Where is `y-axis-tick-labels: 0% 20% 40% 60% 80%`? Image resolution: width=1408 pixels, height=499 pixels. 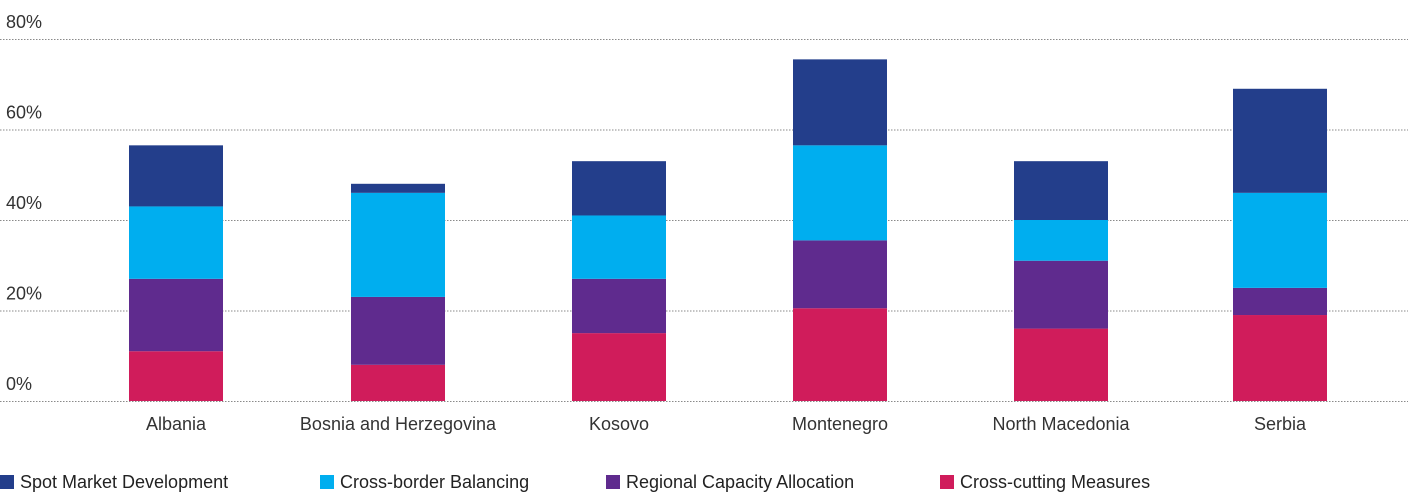 y-axis-tick-labels: 0% 20% 40% 60% 80% is located at coordinates (24, 203).